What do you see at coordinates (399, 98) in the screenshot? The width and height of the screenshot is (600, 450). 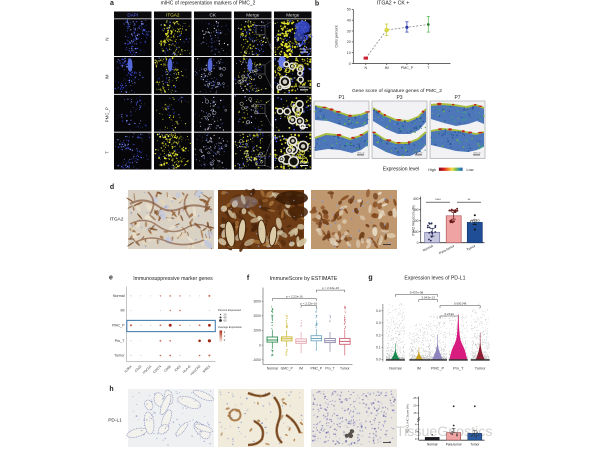 I see `svg-text: P3` at bounding box center [399, 98].